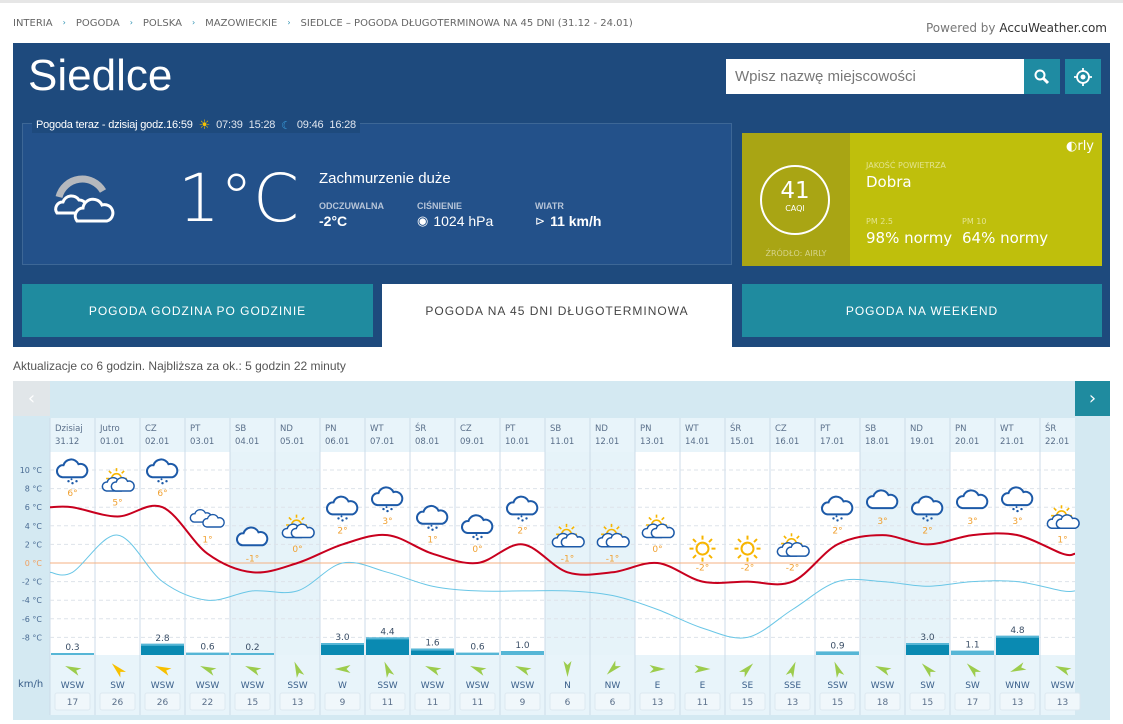 This screenshot has height=724, width=1123. What do you see at coordinates (607, 442) in the screenshot?
I see `day-date: 12.01` at bounding box center [607, 442].